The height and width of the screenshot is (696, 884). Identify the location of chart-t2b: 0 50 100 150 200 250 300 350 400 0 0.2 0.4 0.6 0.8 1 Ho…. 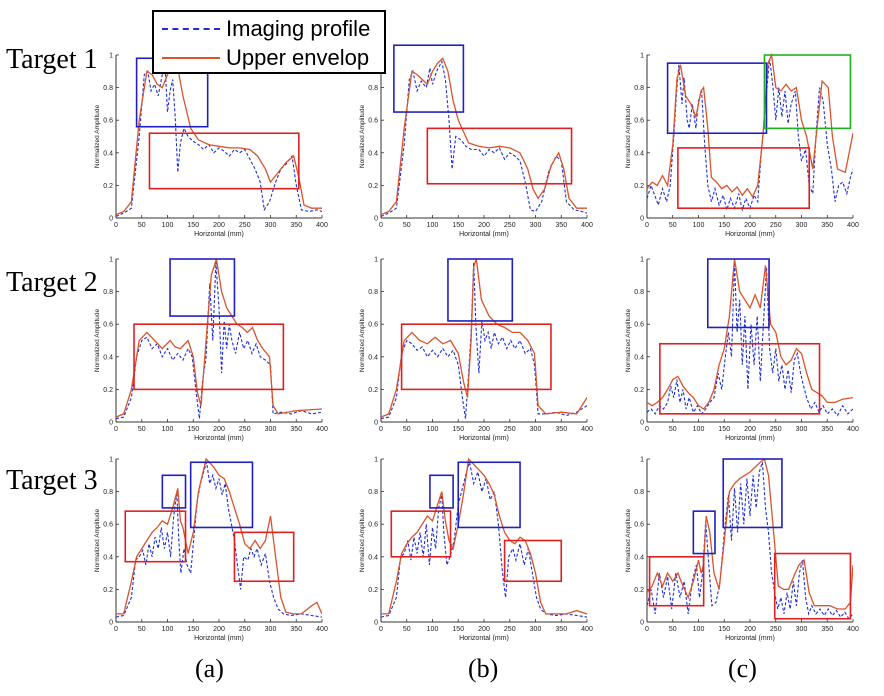
(476, 350).